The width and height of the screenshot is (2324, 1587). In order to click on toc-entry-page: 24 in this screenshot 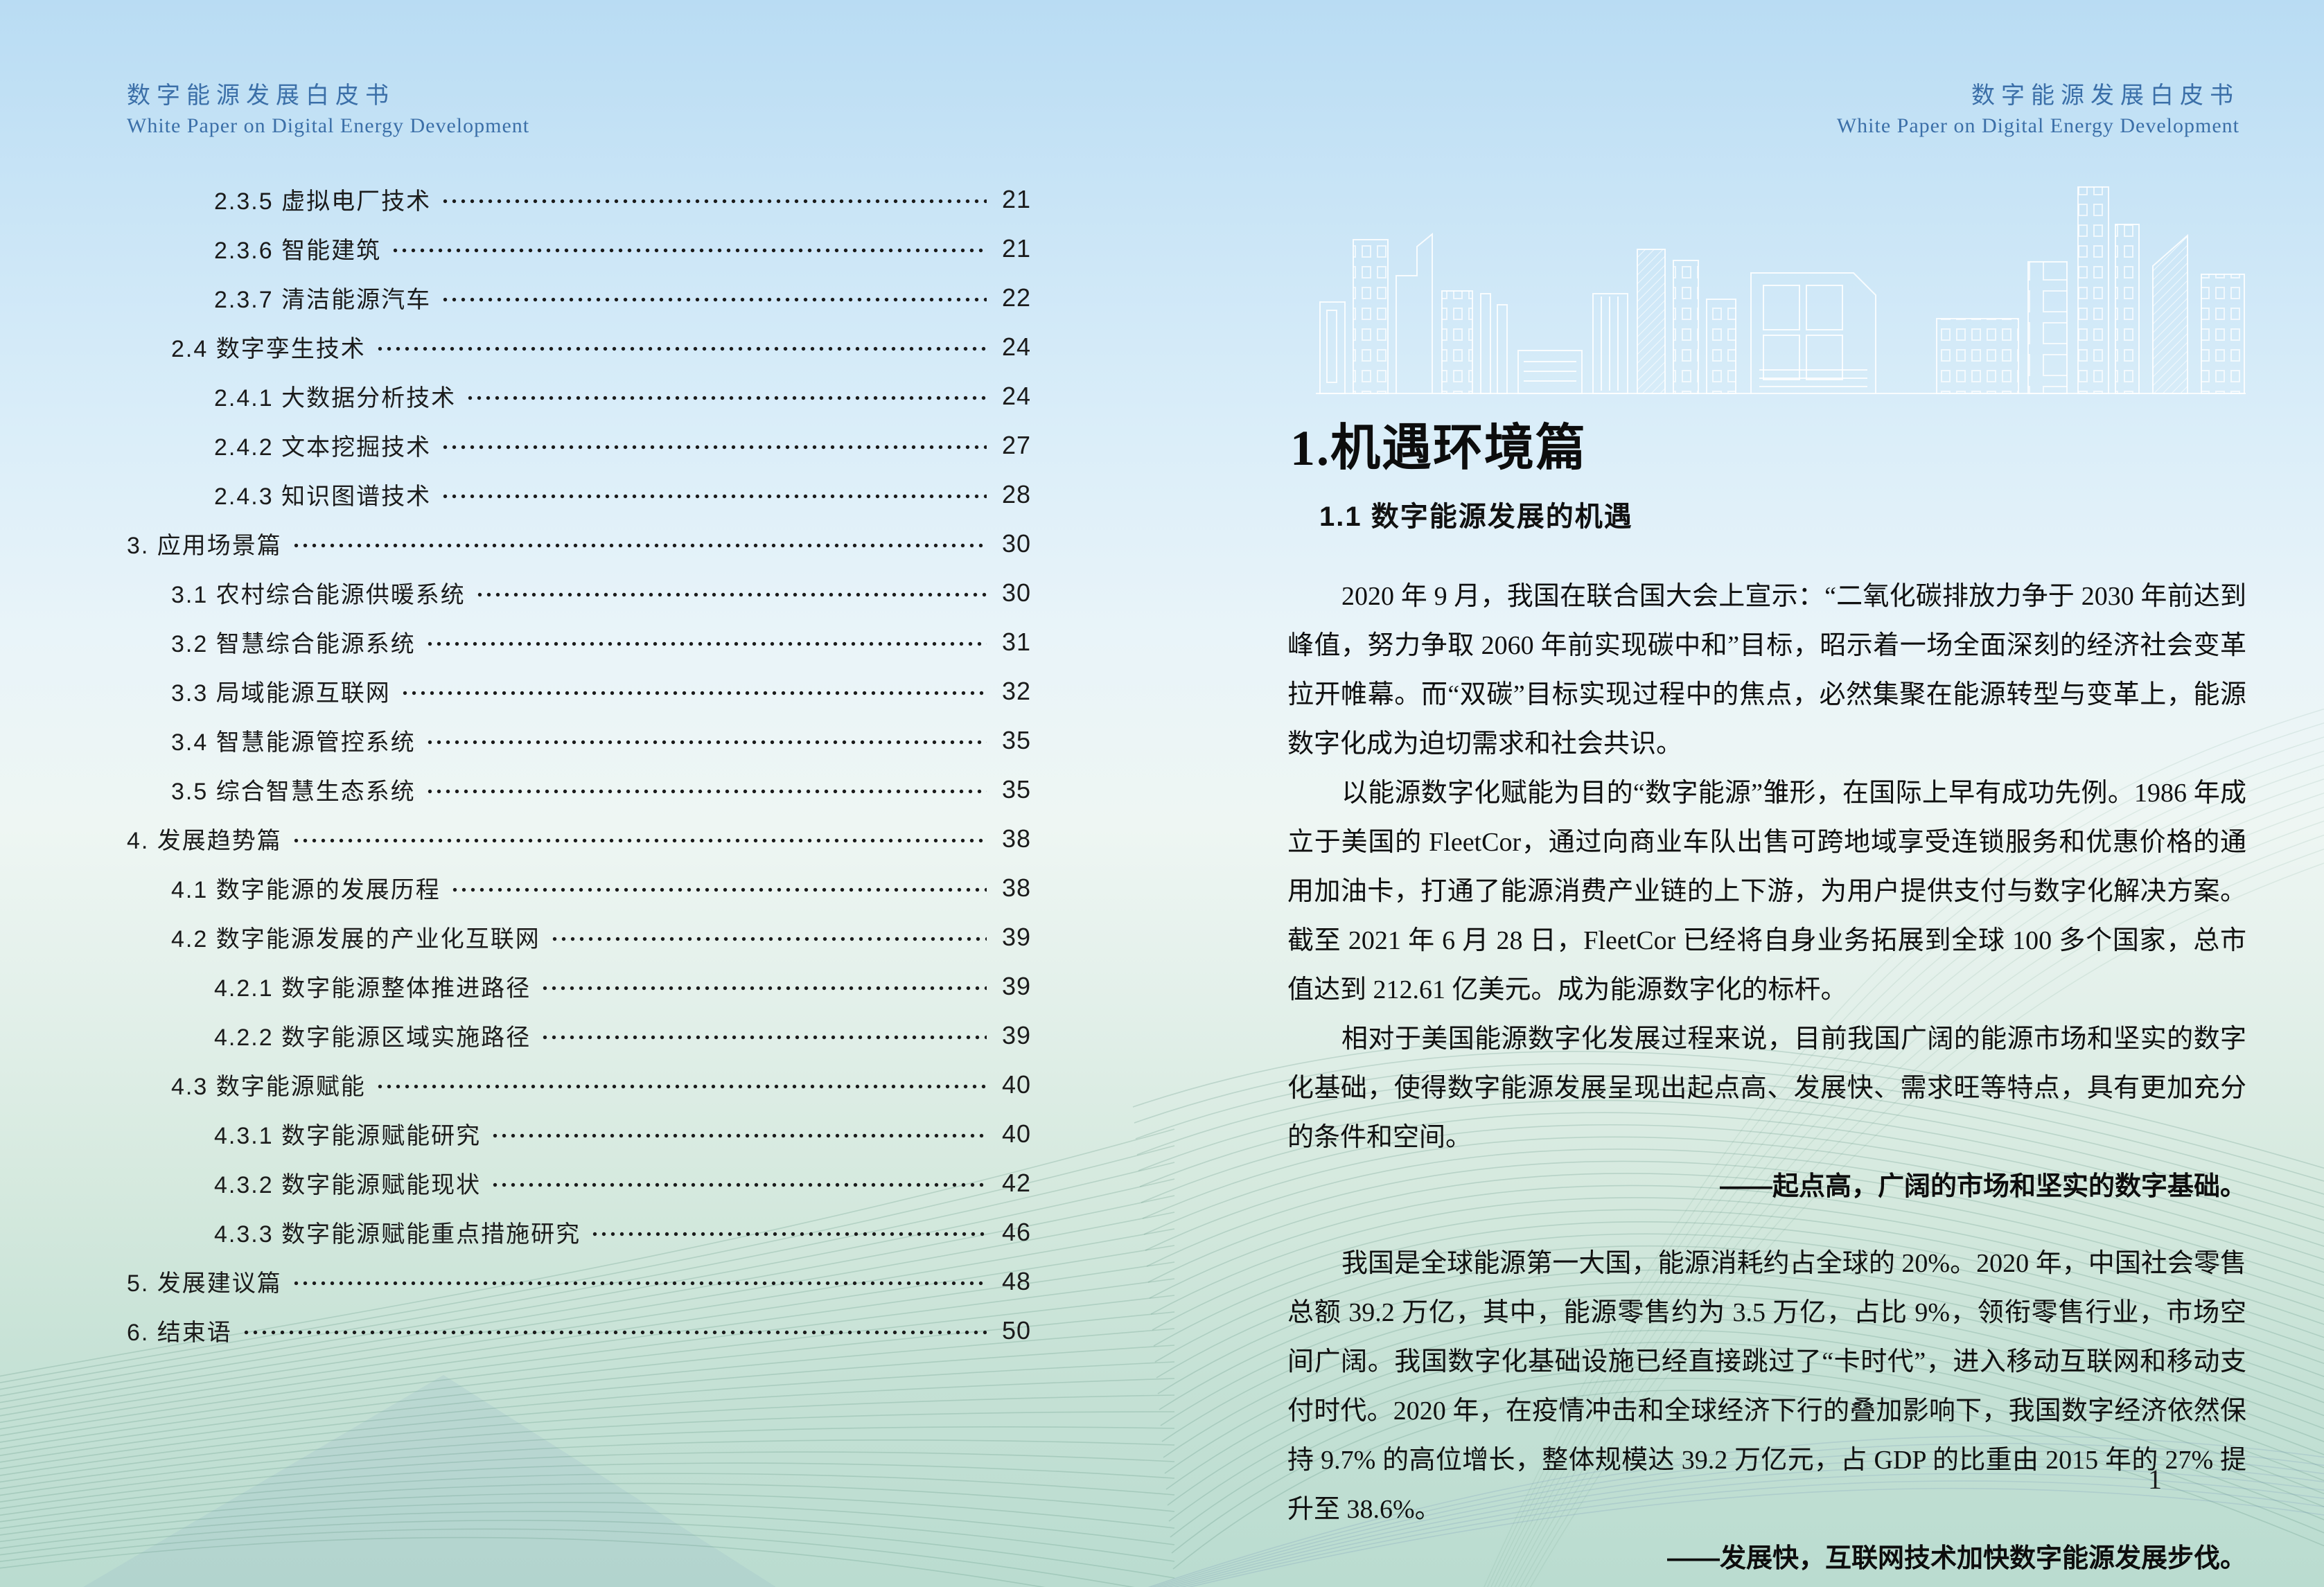, I will do `click(1016, 395)`.